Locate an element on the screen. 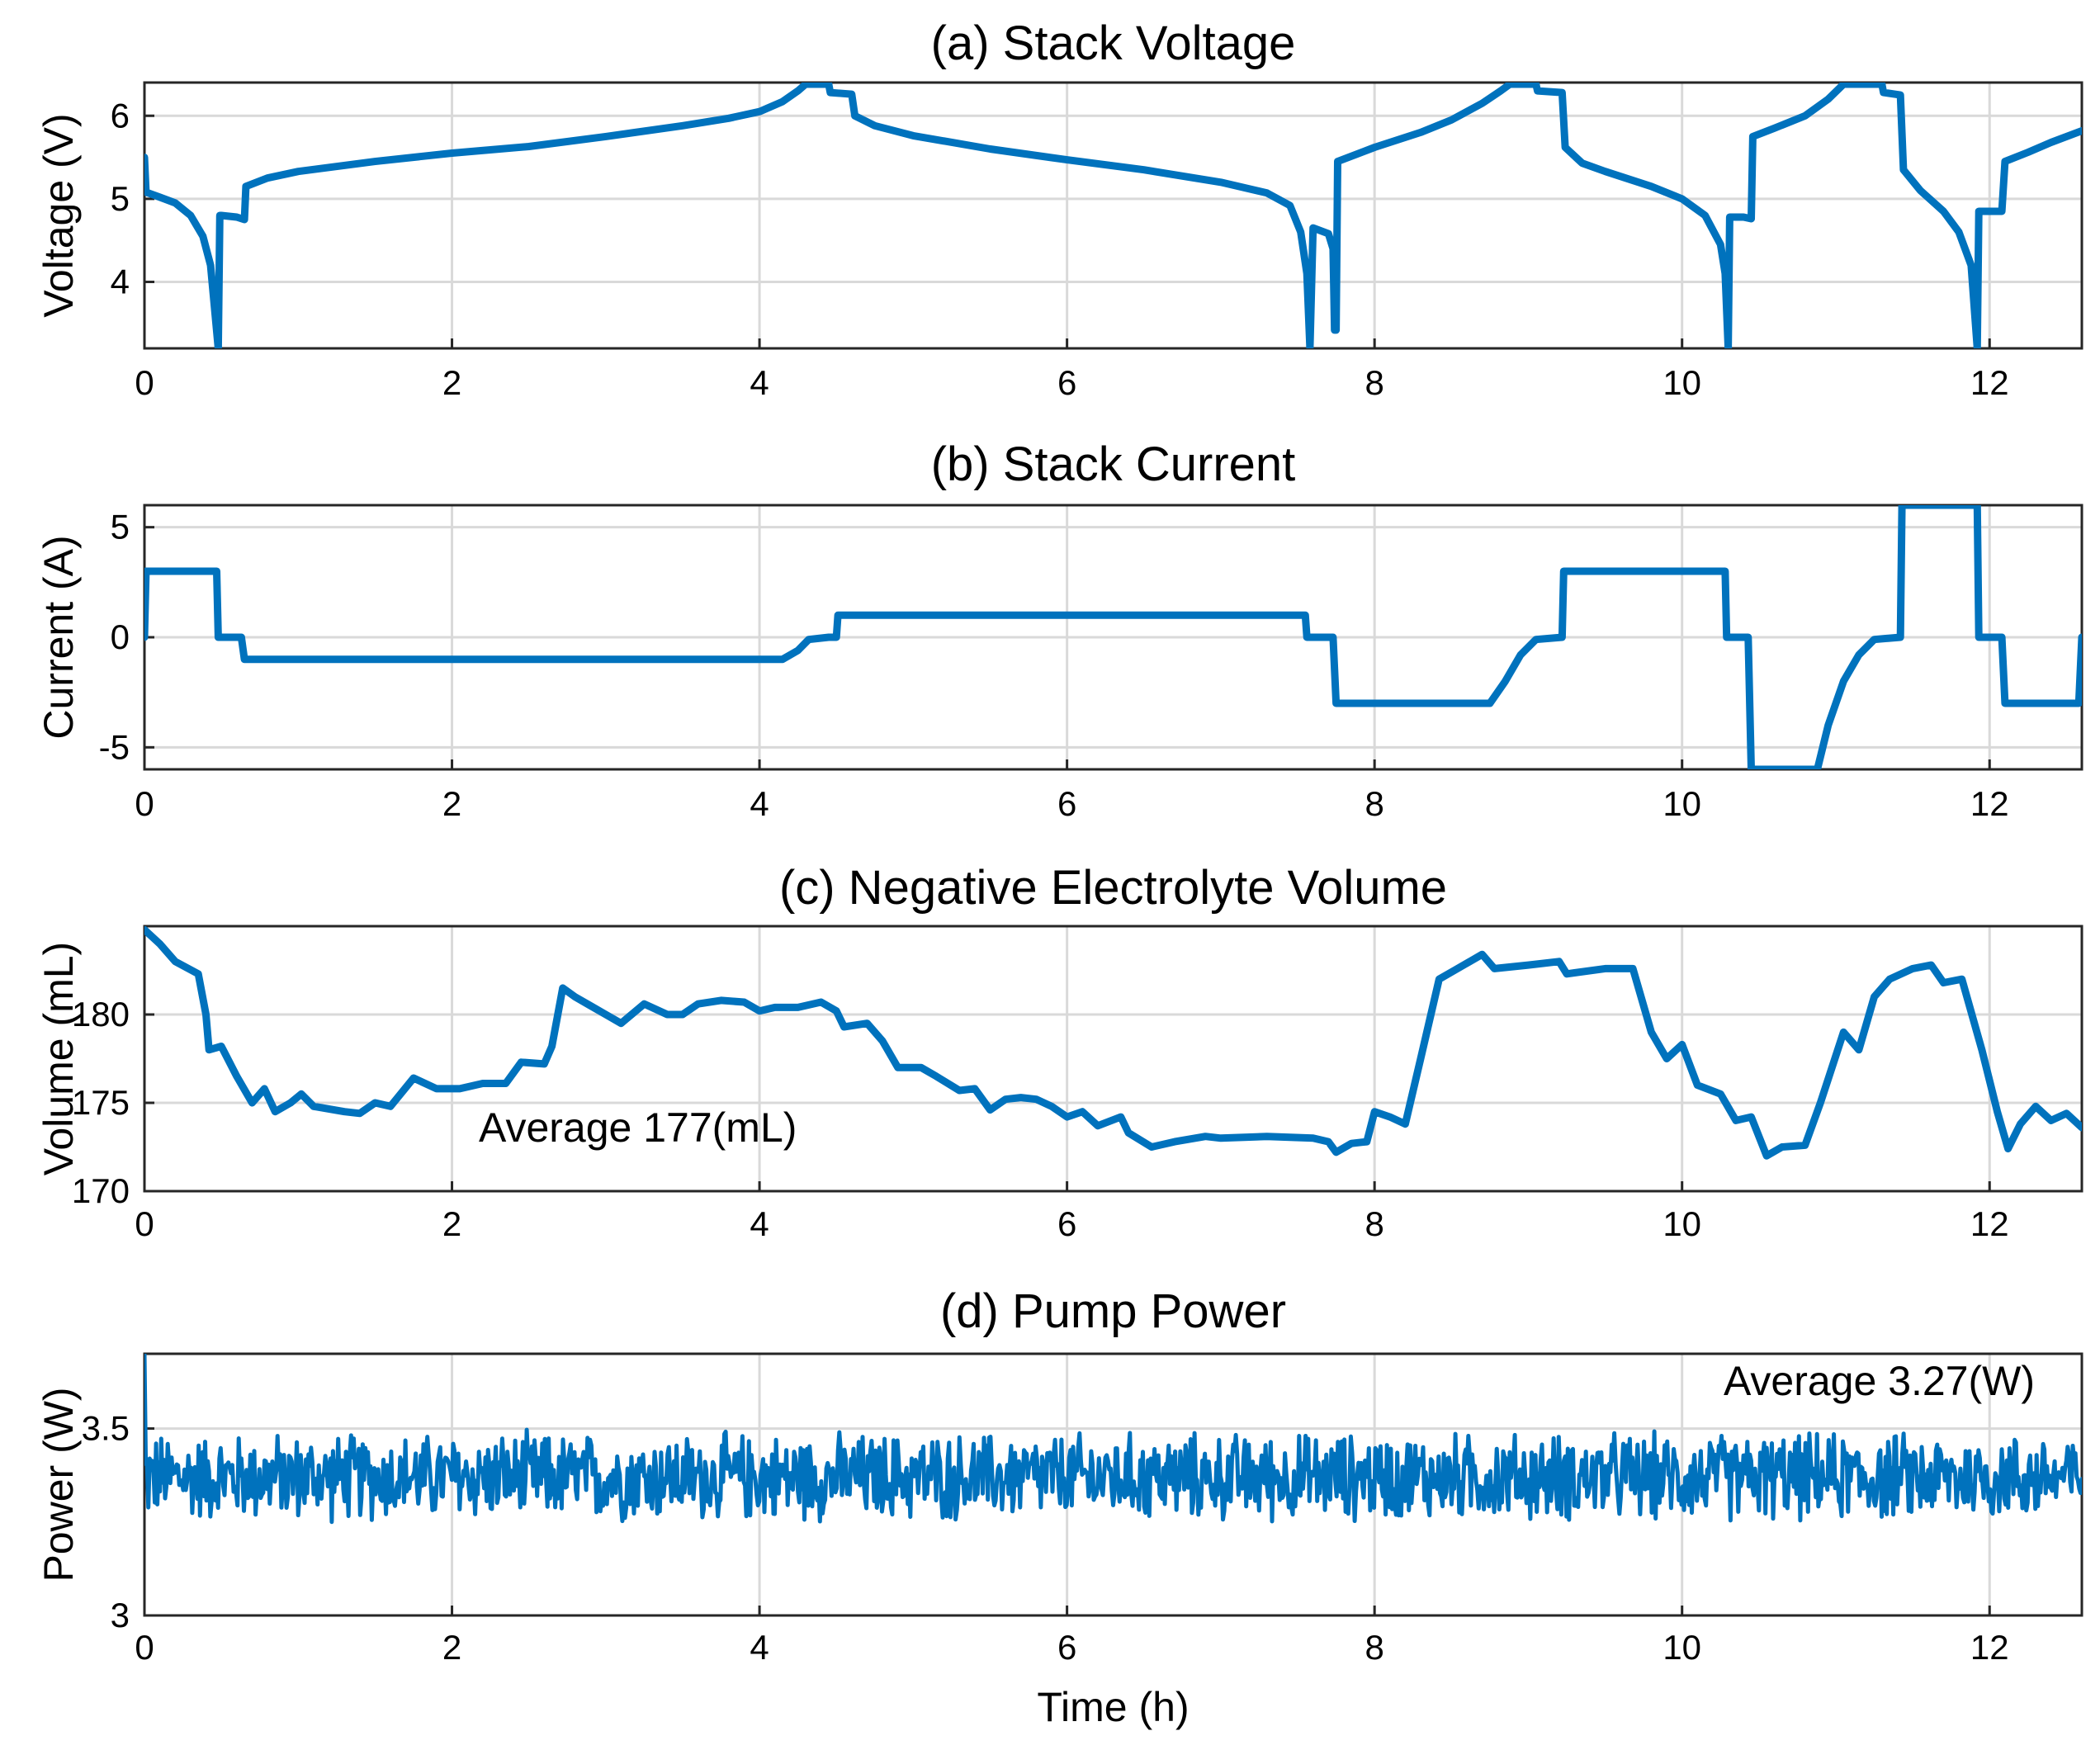 The image size is (2100, 1750). panel-title: (c) Negative Electrolyte Volume is located at coordinates (1113, 888).